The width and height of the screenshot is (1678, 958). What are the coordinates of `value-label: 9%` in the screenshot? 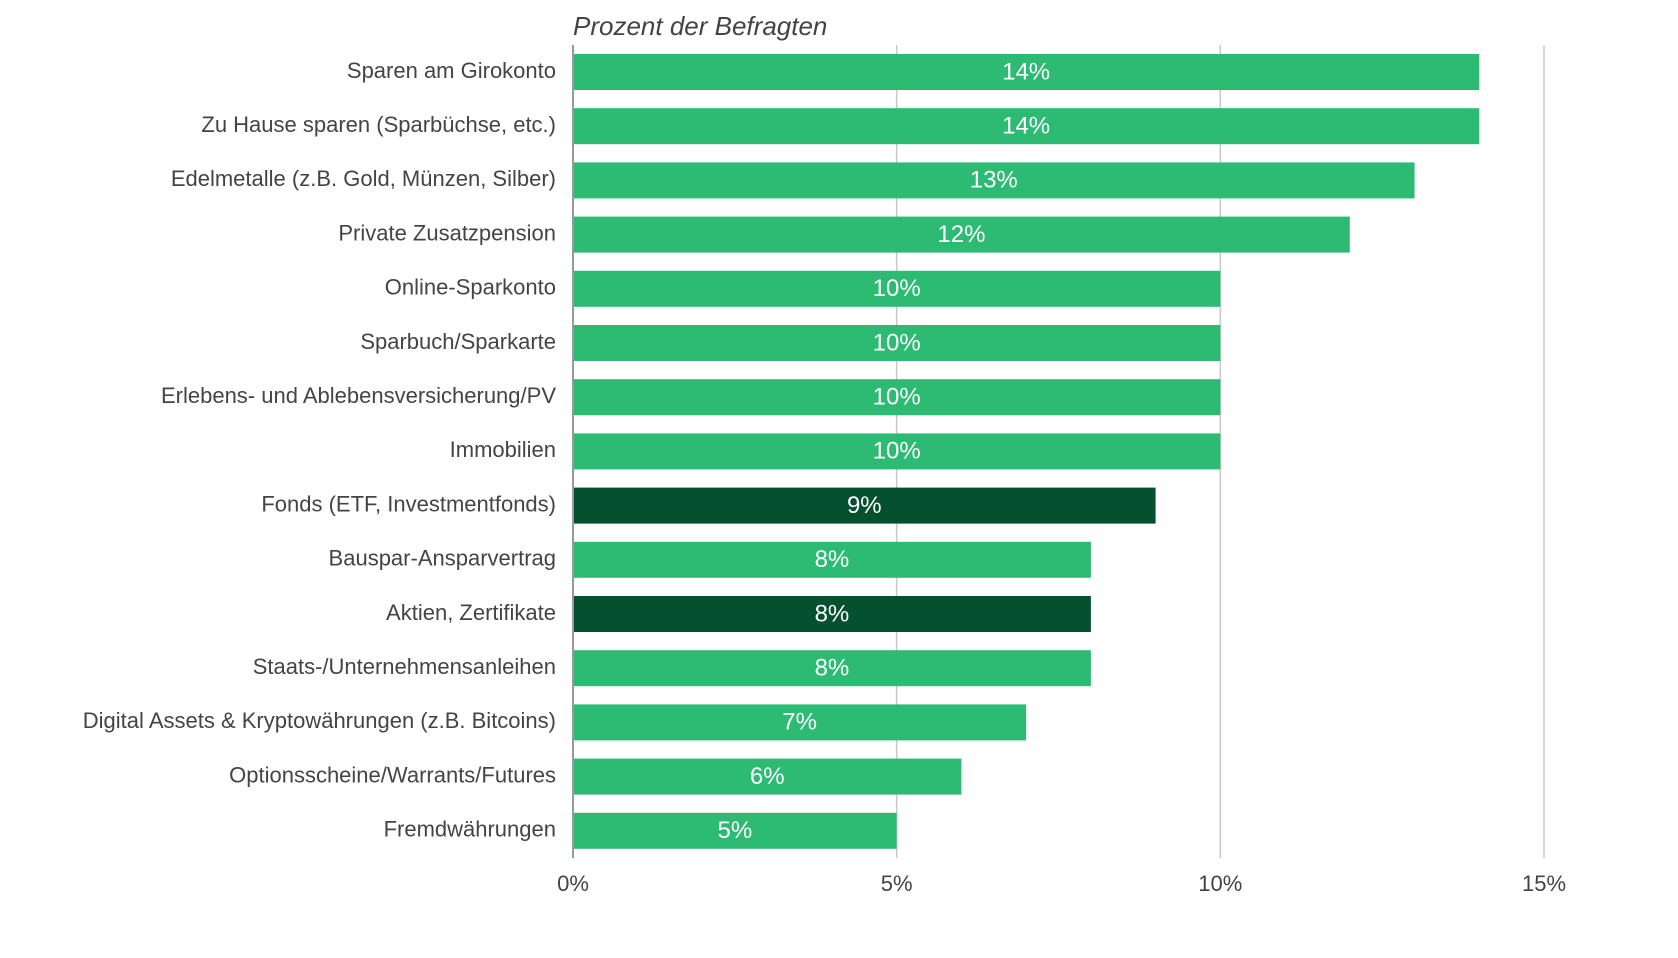 It's located at (864, 505).